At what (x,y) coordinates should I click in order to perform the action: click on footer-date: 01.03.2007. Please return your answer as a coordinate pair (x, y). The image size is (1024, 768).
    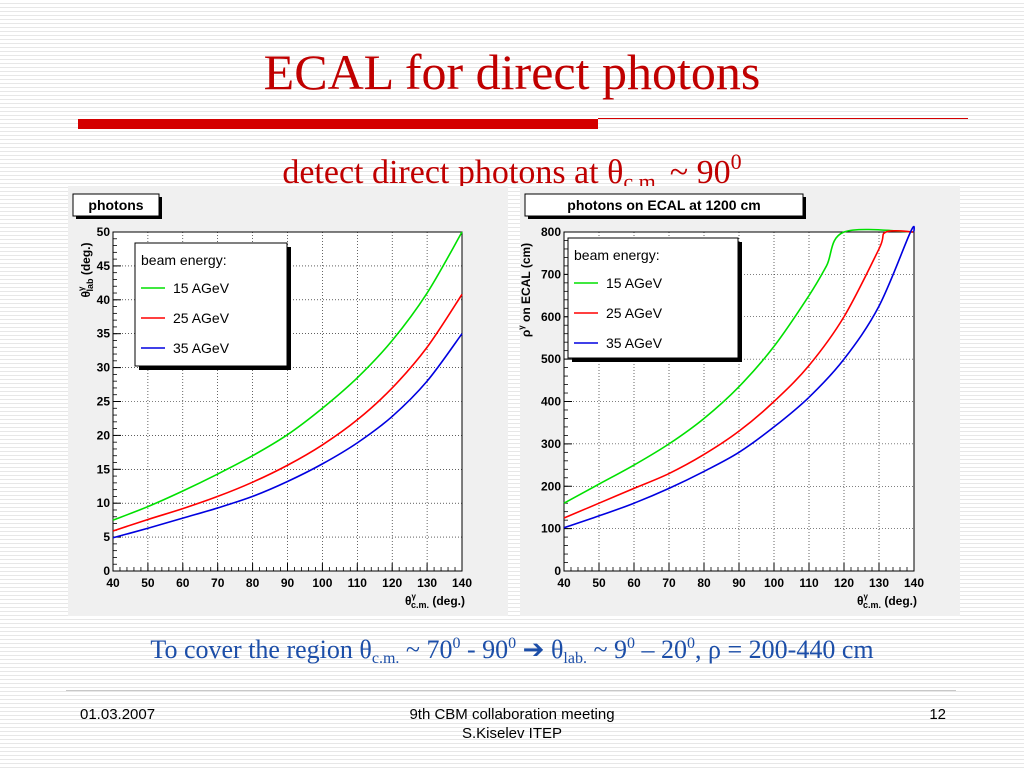
    Looking at the image, I should click on (118, 714).